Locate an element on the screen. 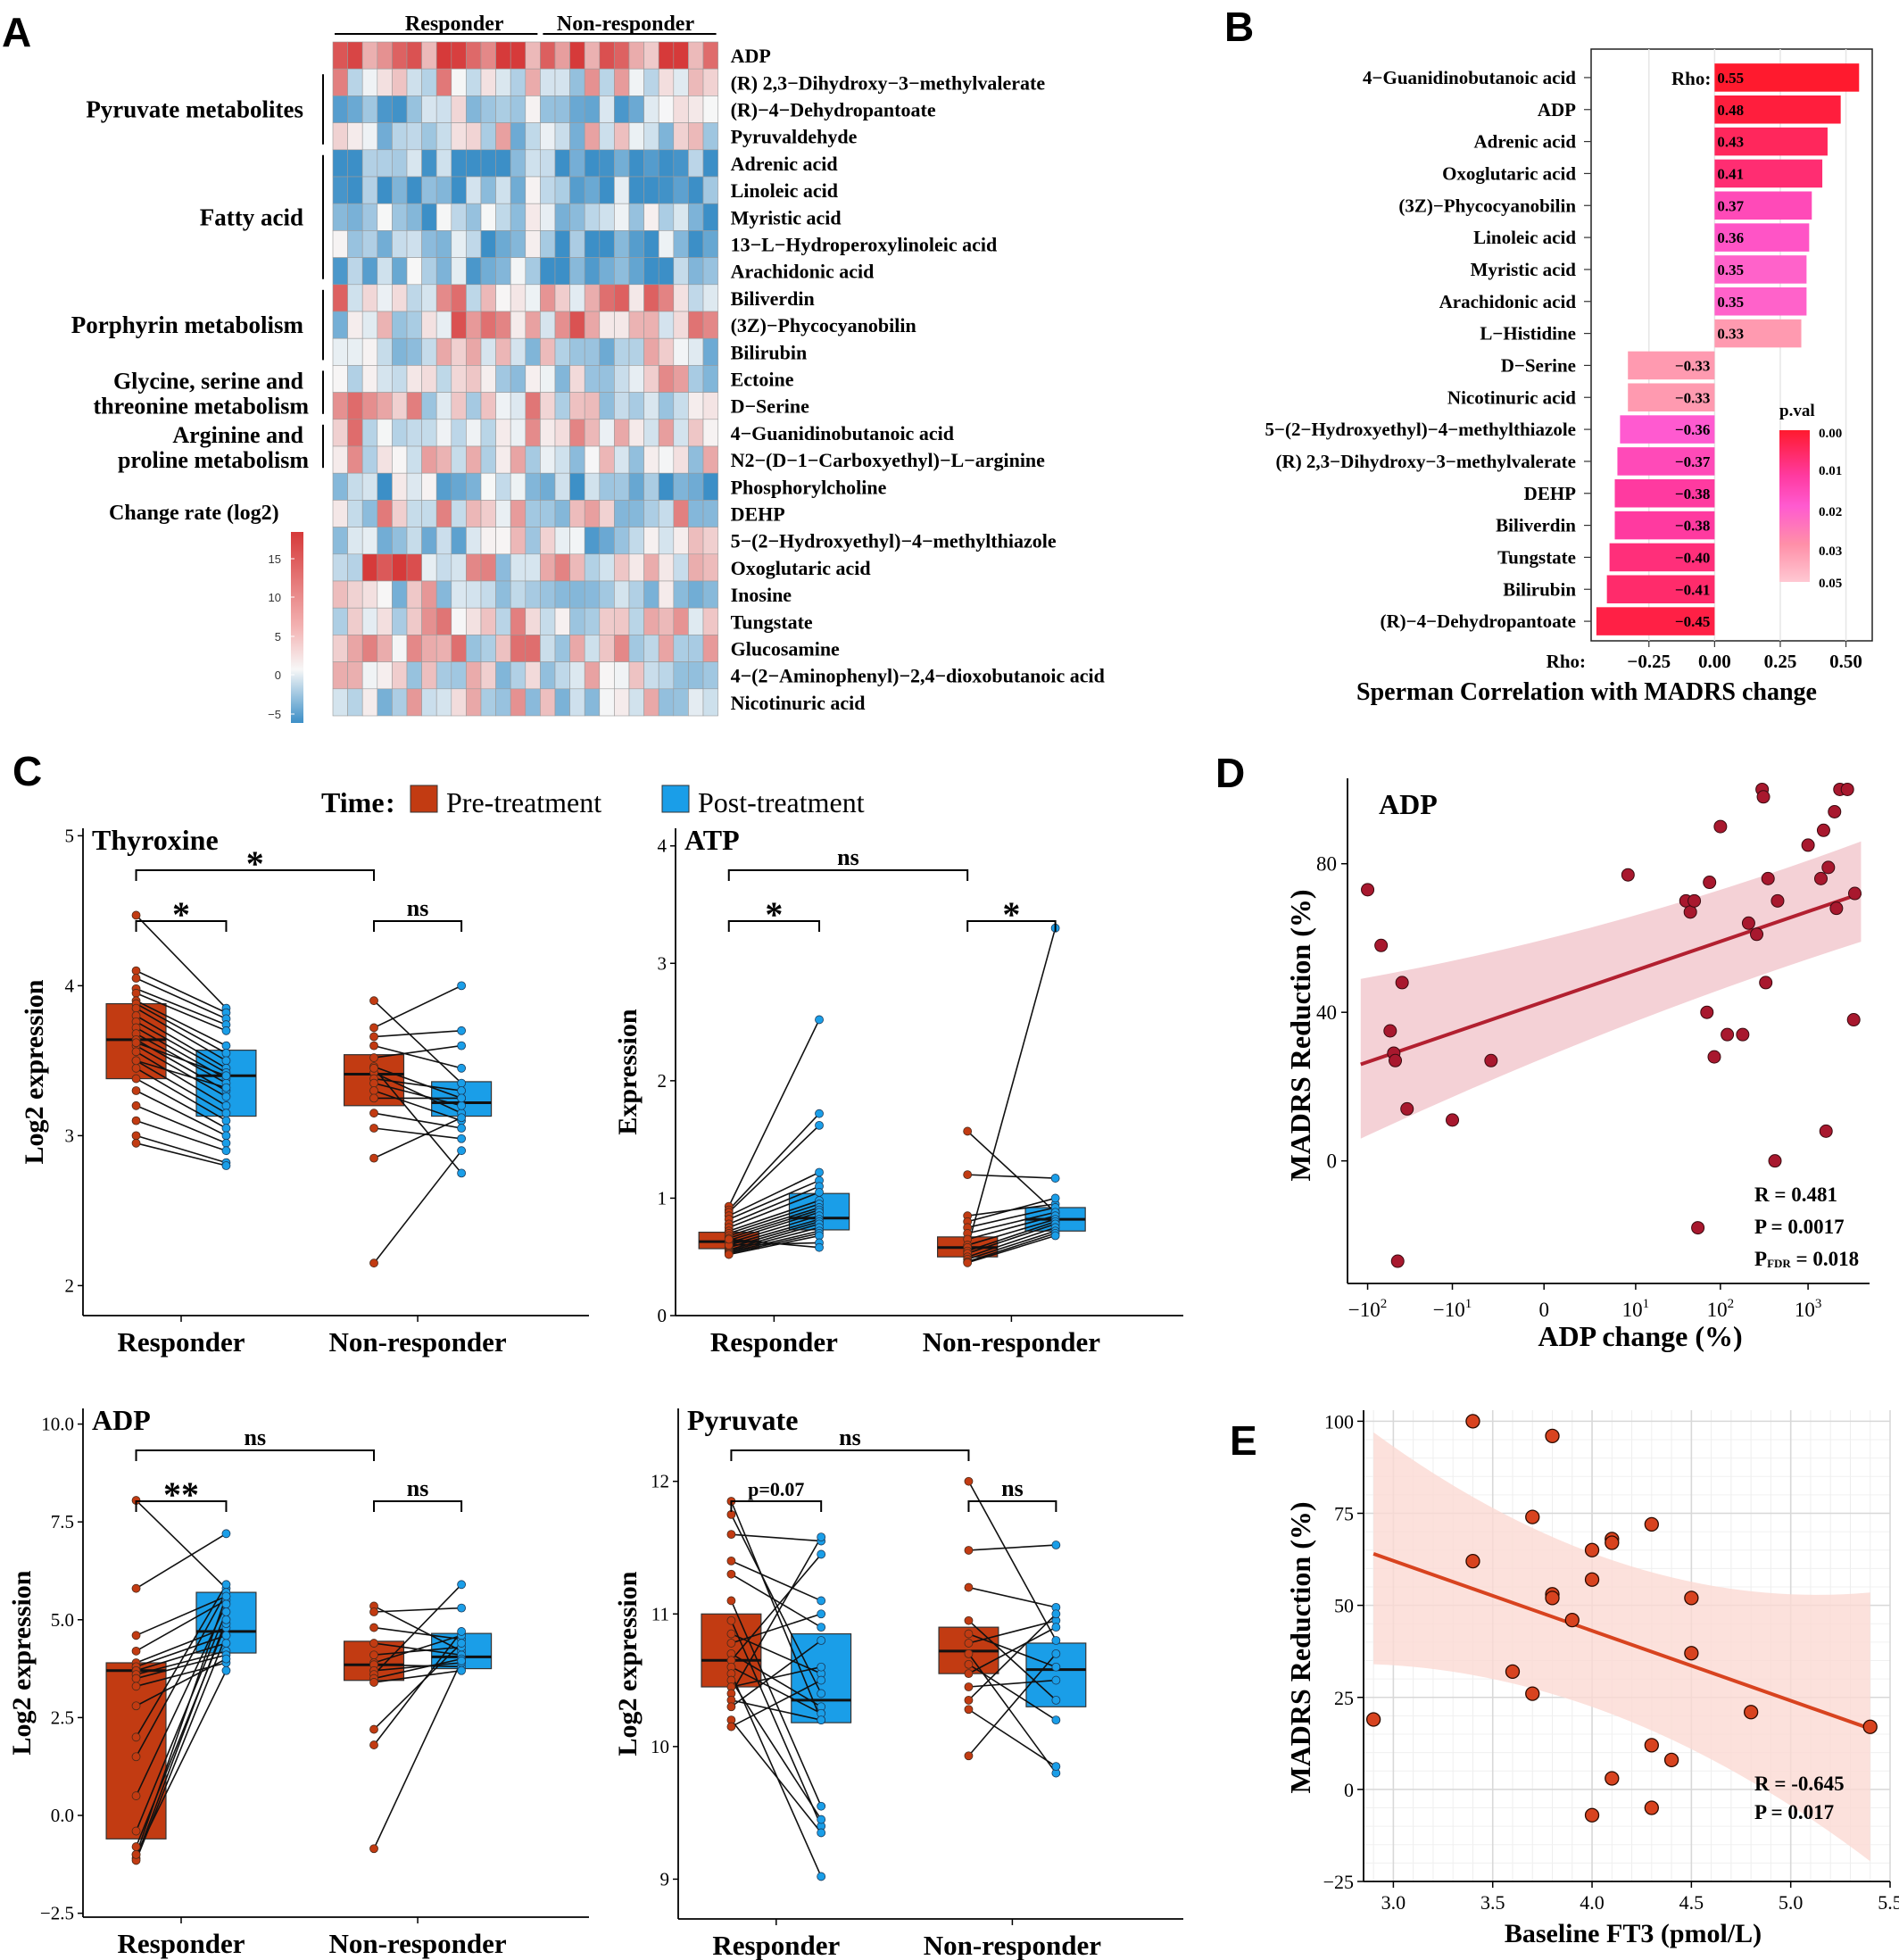 This screenshot has width=1899, height=1960. bar-value-label: 0.55 is located at coordinates (1730, 78).